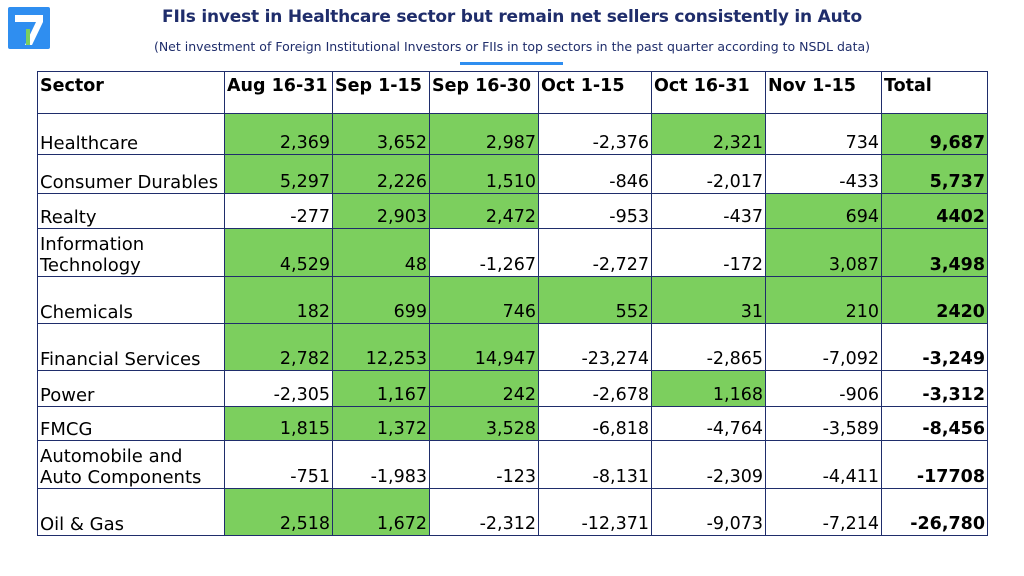 This screenshot has width=1024, height=576. What do you see at coordinates (484, 512) in the screenshot?
I see `value-cell: -2,312` at bounding box center [484, 512].